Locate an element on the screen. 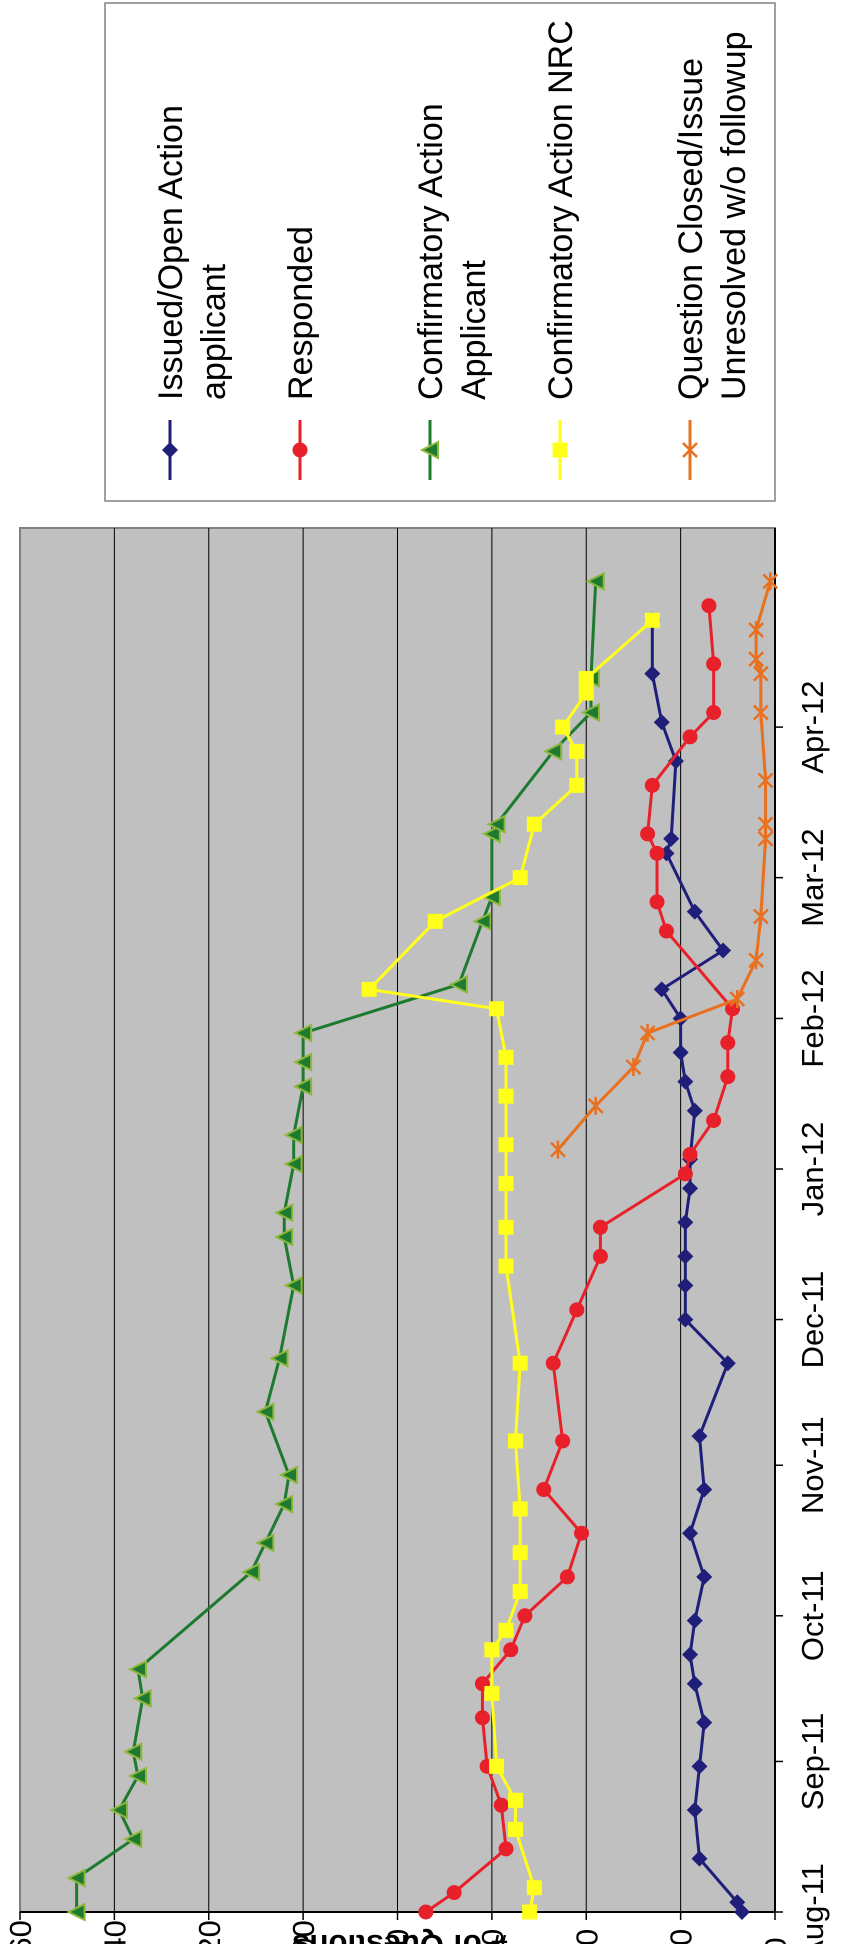 The width and height of the screenshot is (849, 1944). y-tick-label: 0 is located at coordinates (775, 1940).